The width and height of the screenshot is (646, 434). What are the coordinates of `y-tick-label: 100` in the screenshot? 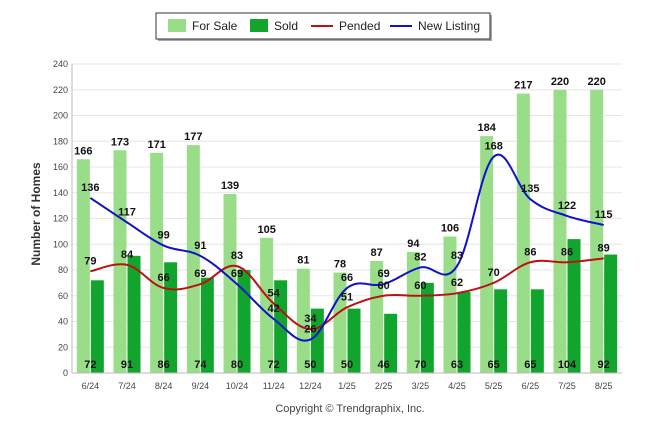 It's located at (60, 244).